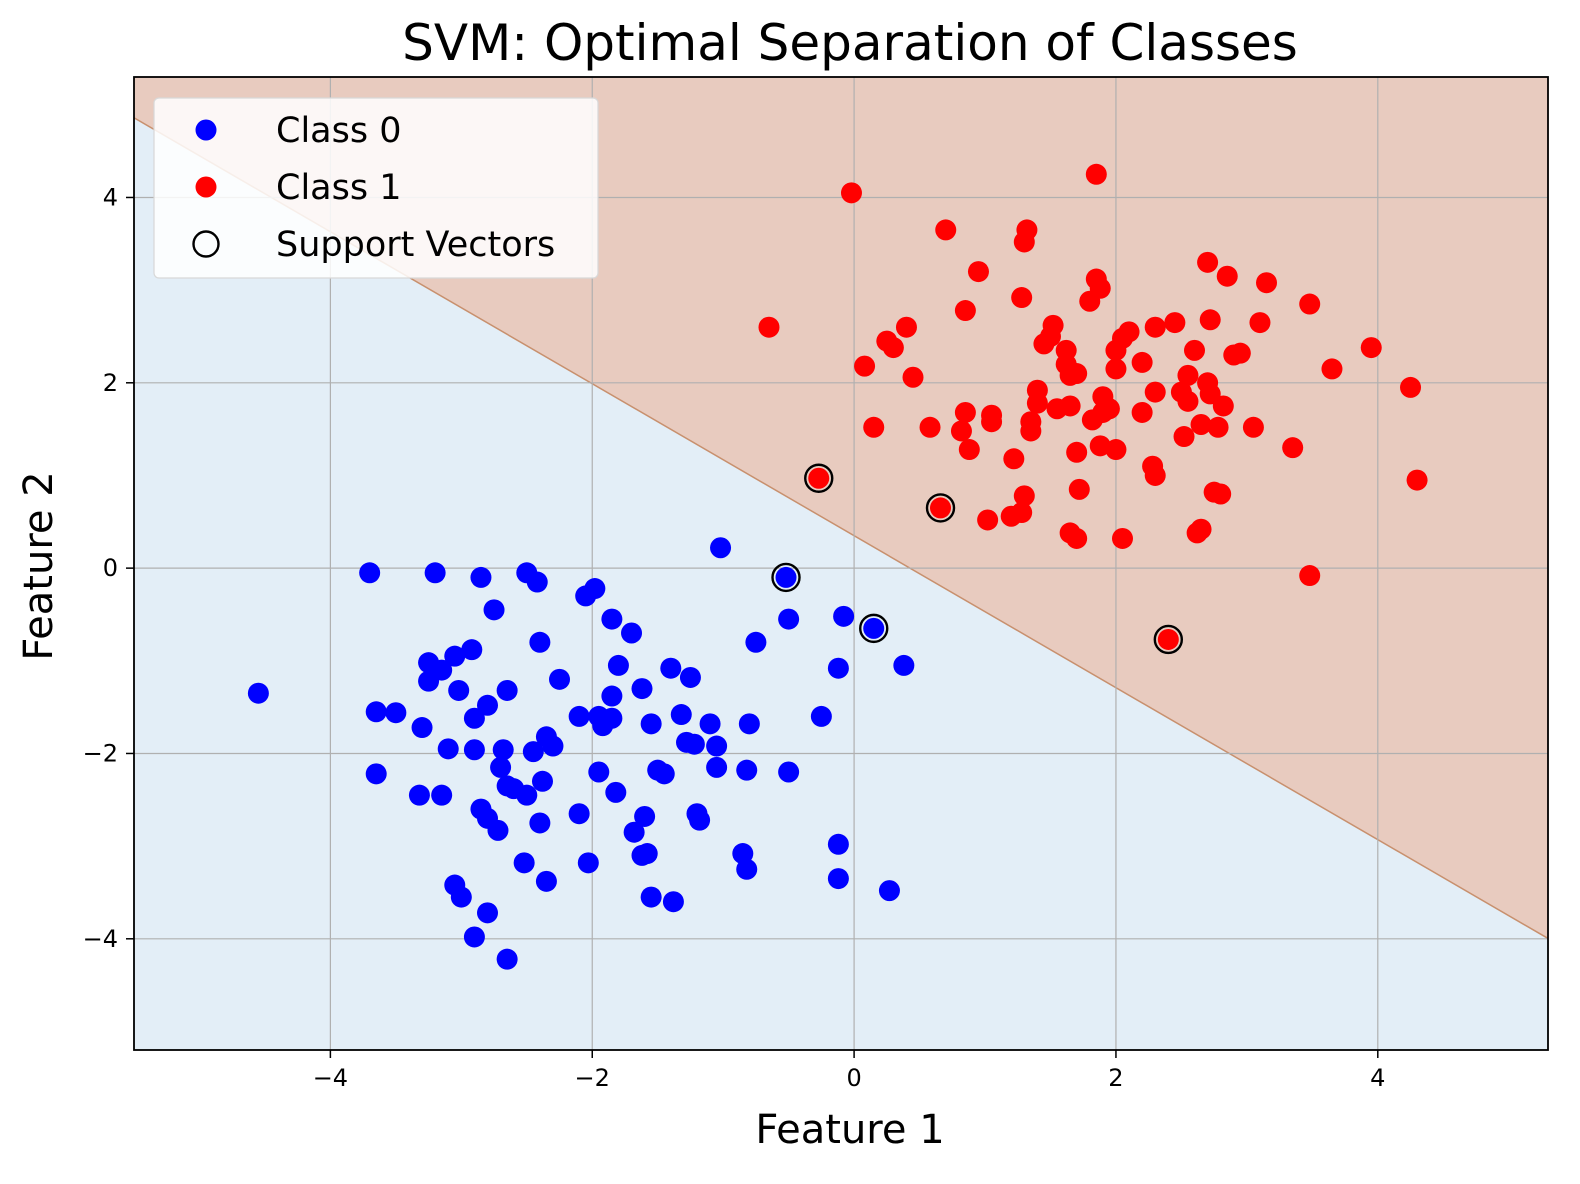 This screenshot has width=1580, height=1184. Describe the element at coordinates (110, 197) in the screenshot. I see `y-tick-label: 4` at that location.